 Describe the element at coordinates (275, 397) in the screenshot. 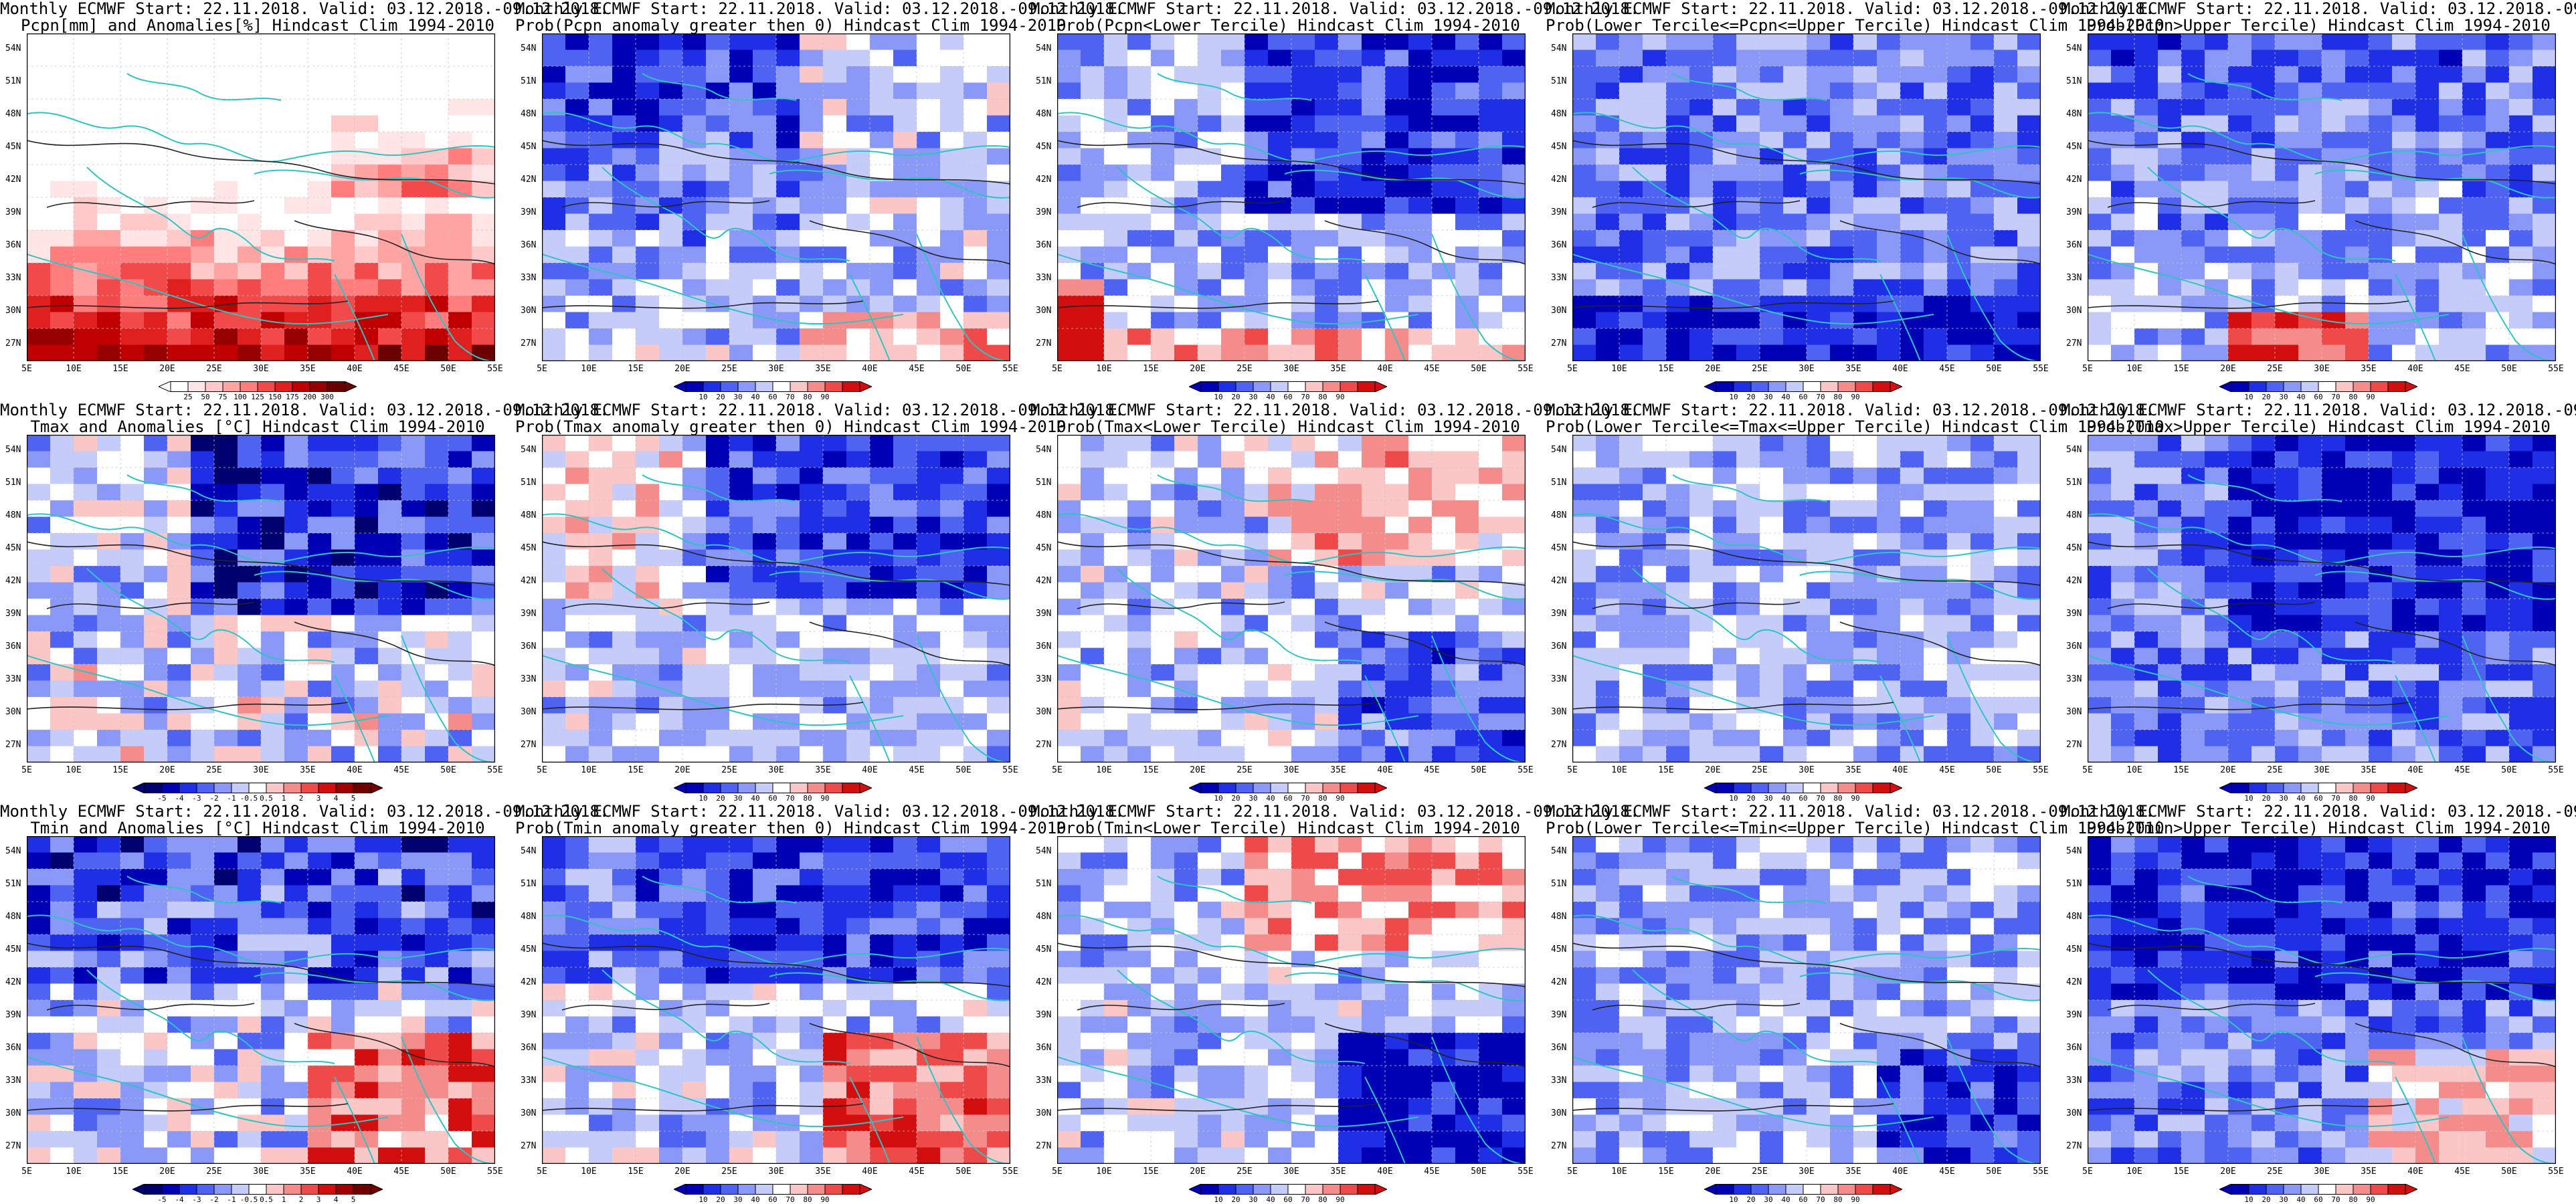

I see `colorbar-label: 150` at that location.